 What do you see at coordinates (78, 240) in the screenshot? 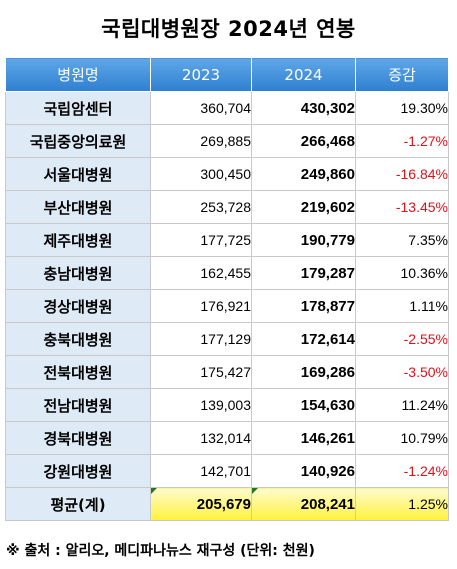
I see `hospital-name-cell: 제주대병원` at bounding box center [78, 240].